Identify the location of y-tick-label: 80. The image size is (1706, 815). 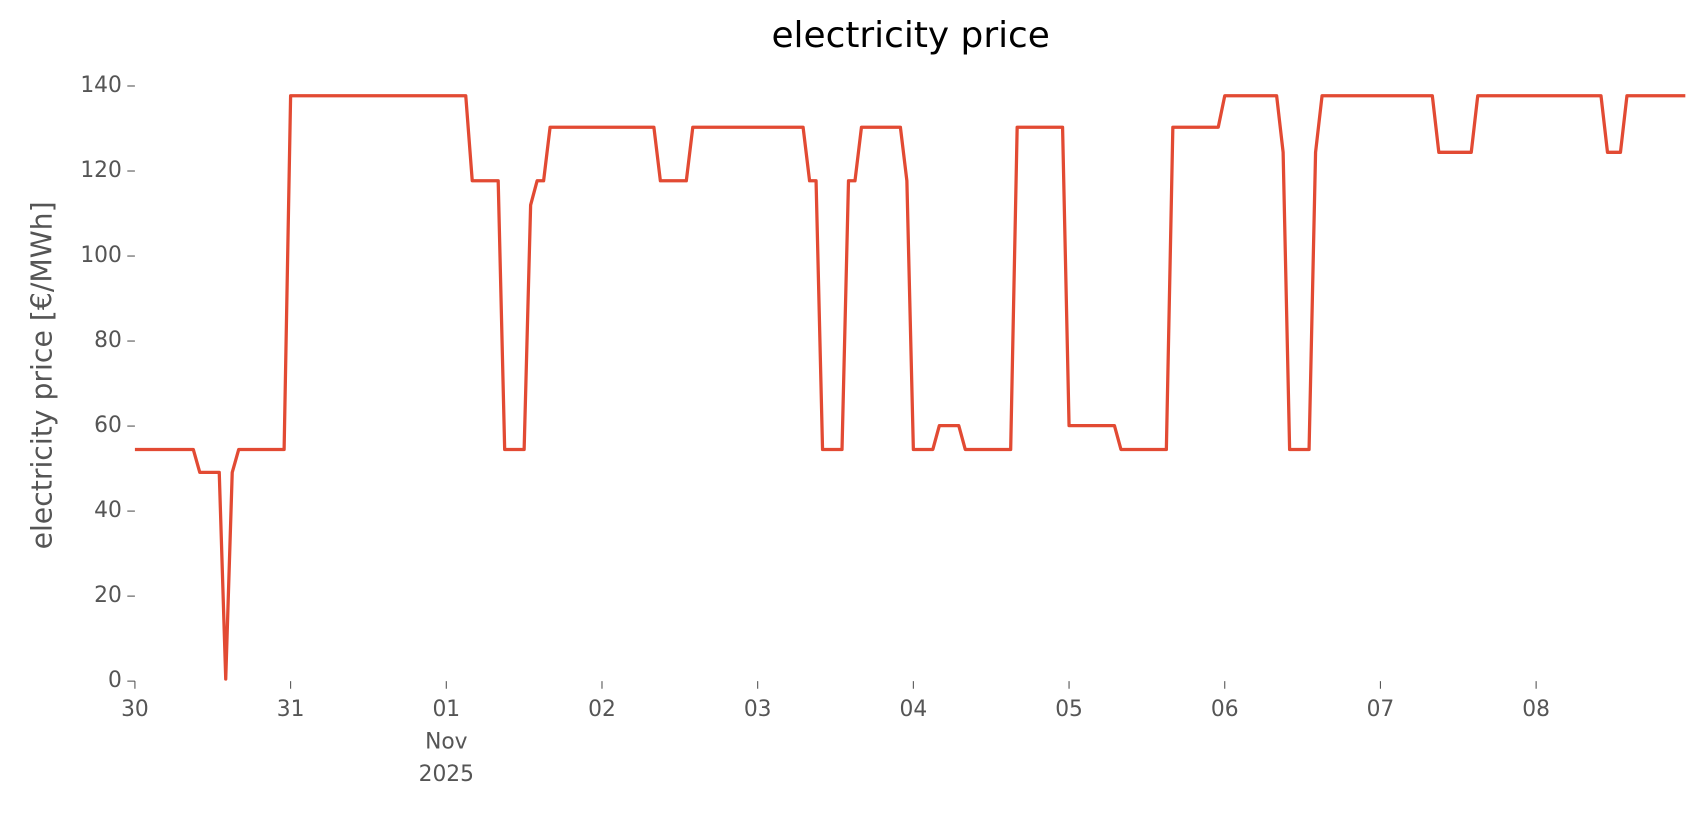
(108, 340).